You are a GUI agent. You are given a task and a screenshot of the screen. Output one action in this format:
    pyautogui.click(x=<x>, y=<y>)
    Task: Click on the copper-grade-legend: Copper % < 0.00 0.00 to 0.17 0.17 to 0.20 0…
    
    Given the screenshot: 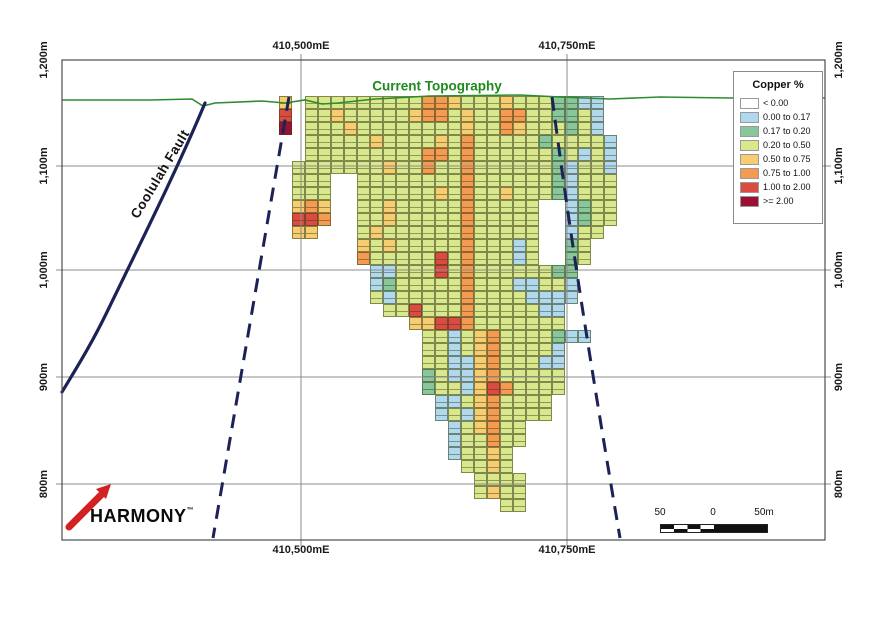 What is the action you would take?
    pyautogui.click(x=778, y=147)
    